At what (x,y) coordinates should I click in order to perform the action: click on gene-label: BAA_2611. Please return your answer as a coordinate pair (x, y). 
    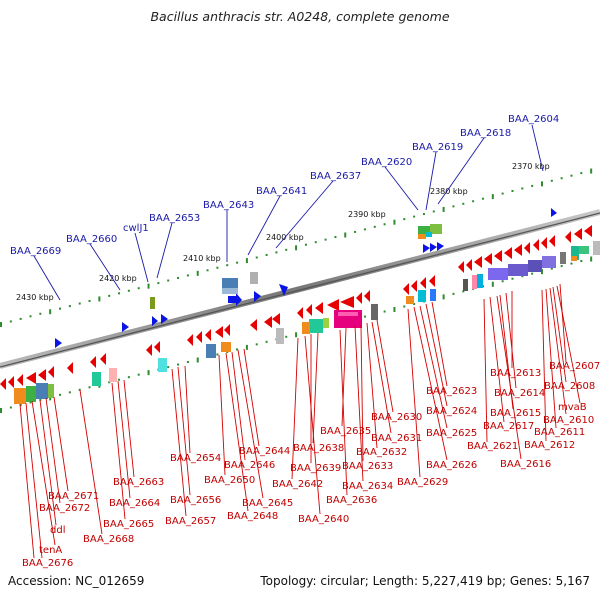
    Looking at the image, I should click on (559, 432).